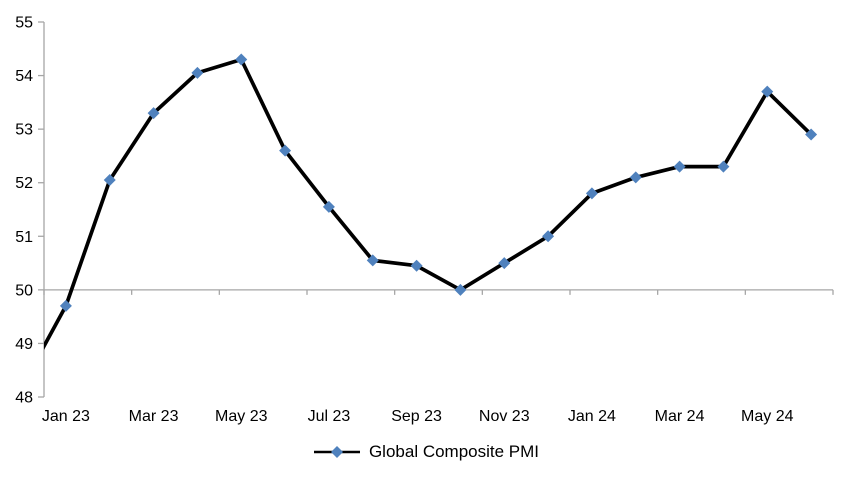  I want to click on x-tick-label: Sep 23, so click(416, 416).